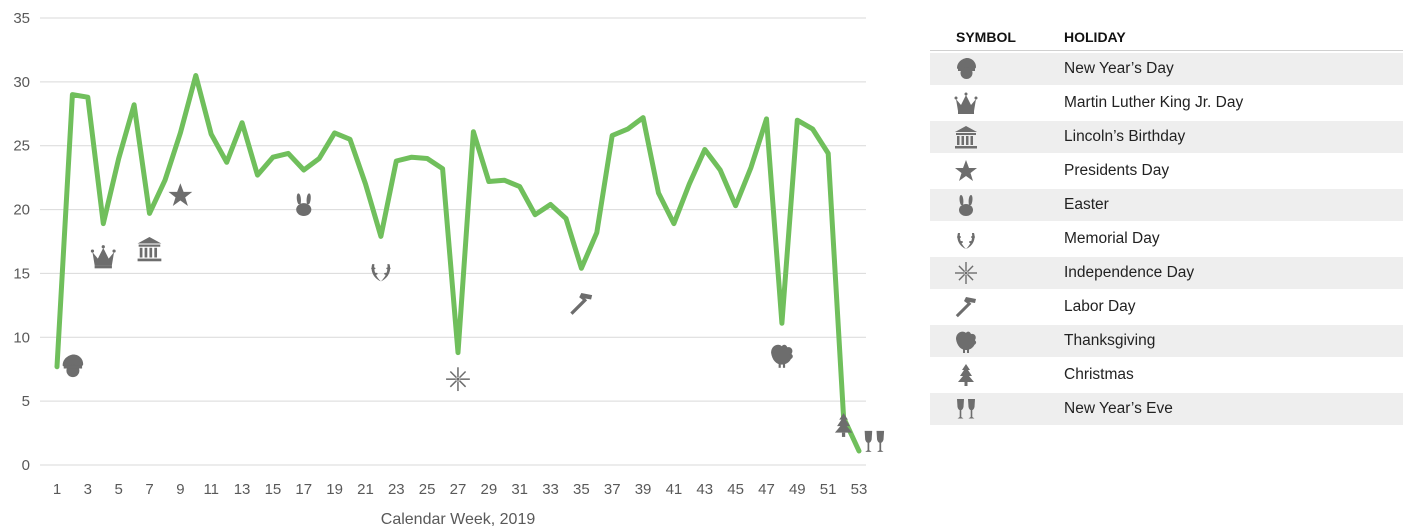  Describe the element at coordinates (550, 489) in the screenshot. I see `x-tick-label: 33` at that location.